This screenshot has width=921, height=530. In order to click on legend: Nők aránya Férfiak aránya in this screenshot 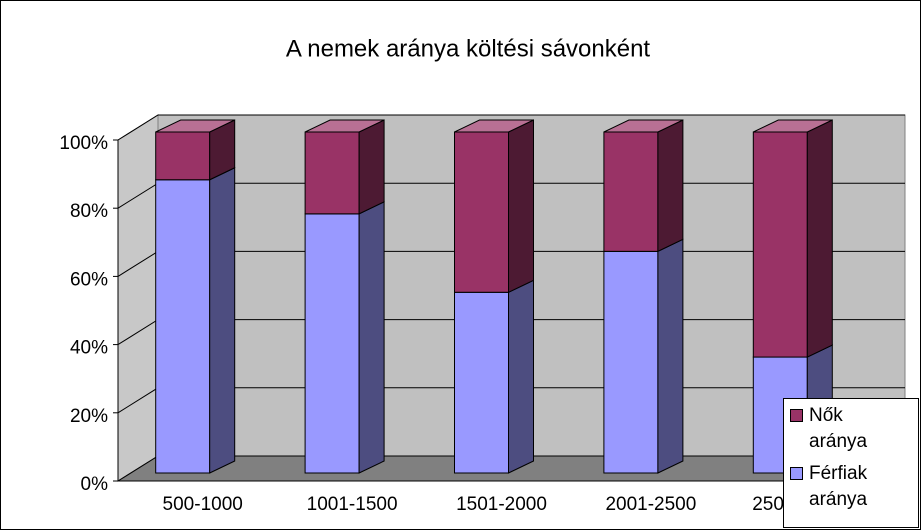, I will do `click(851, 463)`.